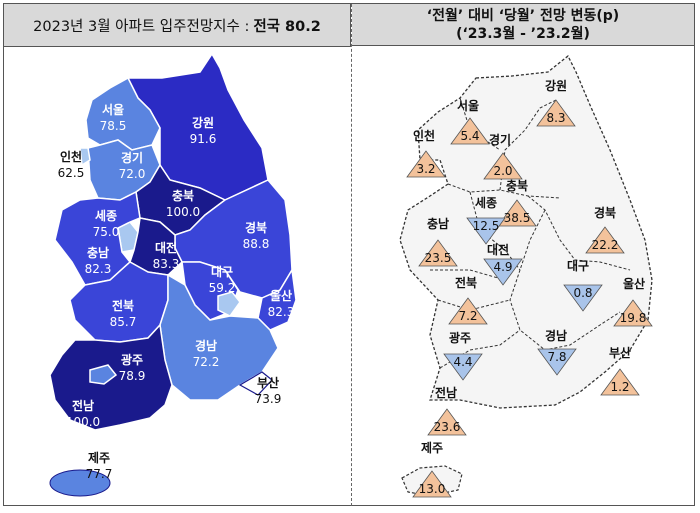  What do you see at coordinates (425, 169) in the screenshot?
I see `change-map-region-value: 3.2` at bounding box center [425, 169].